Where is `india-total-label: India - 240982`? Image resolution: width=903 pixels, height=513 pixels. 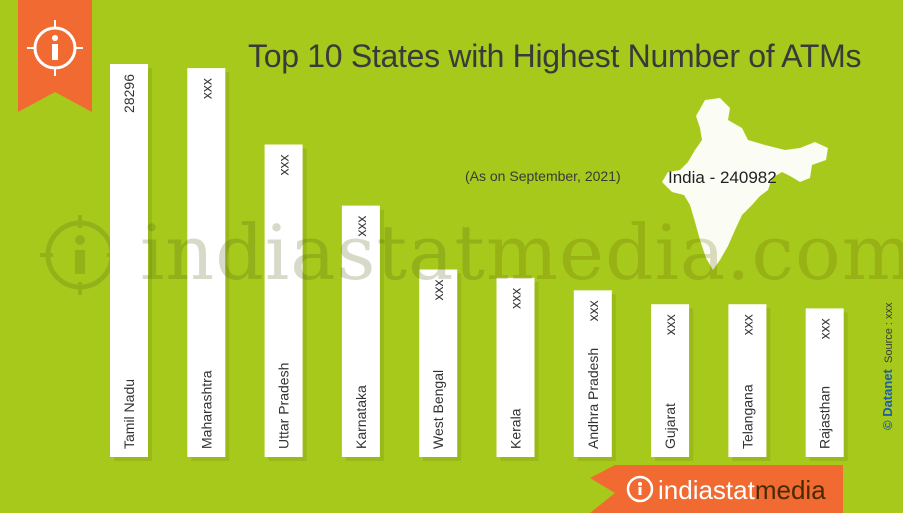
india-total-label: India - 240982 is located at coordinates (722, 177).